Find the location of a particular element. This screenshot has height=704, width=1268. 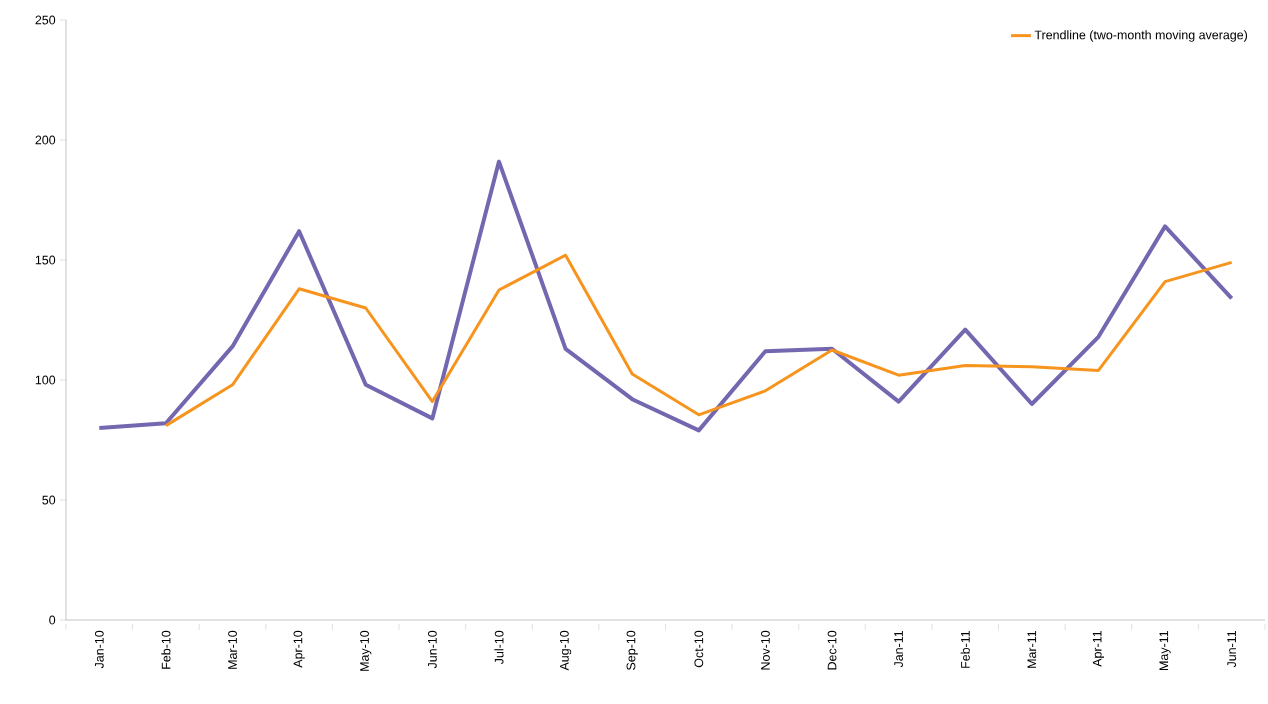

x-tick-label: May-11 is located at coordinates (1165, 650).